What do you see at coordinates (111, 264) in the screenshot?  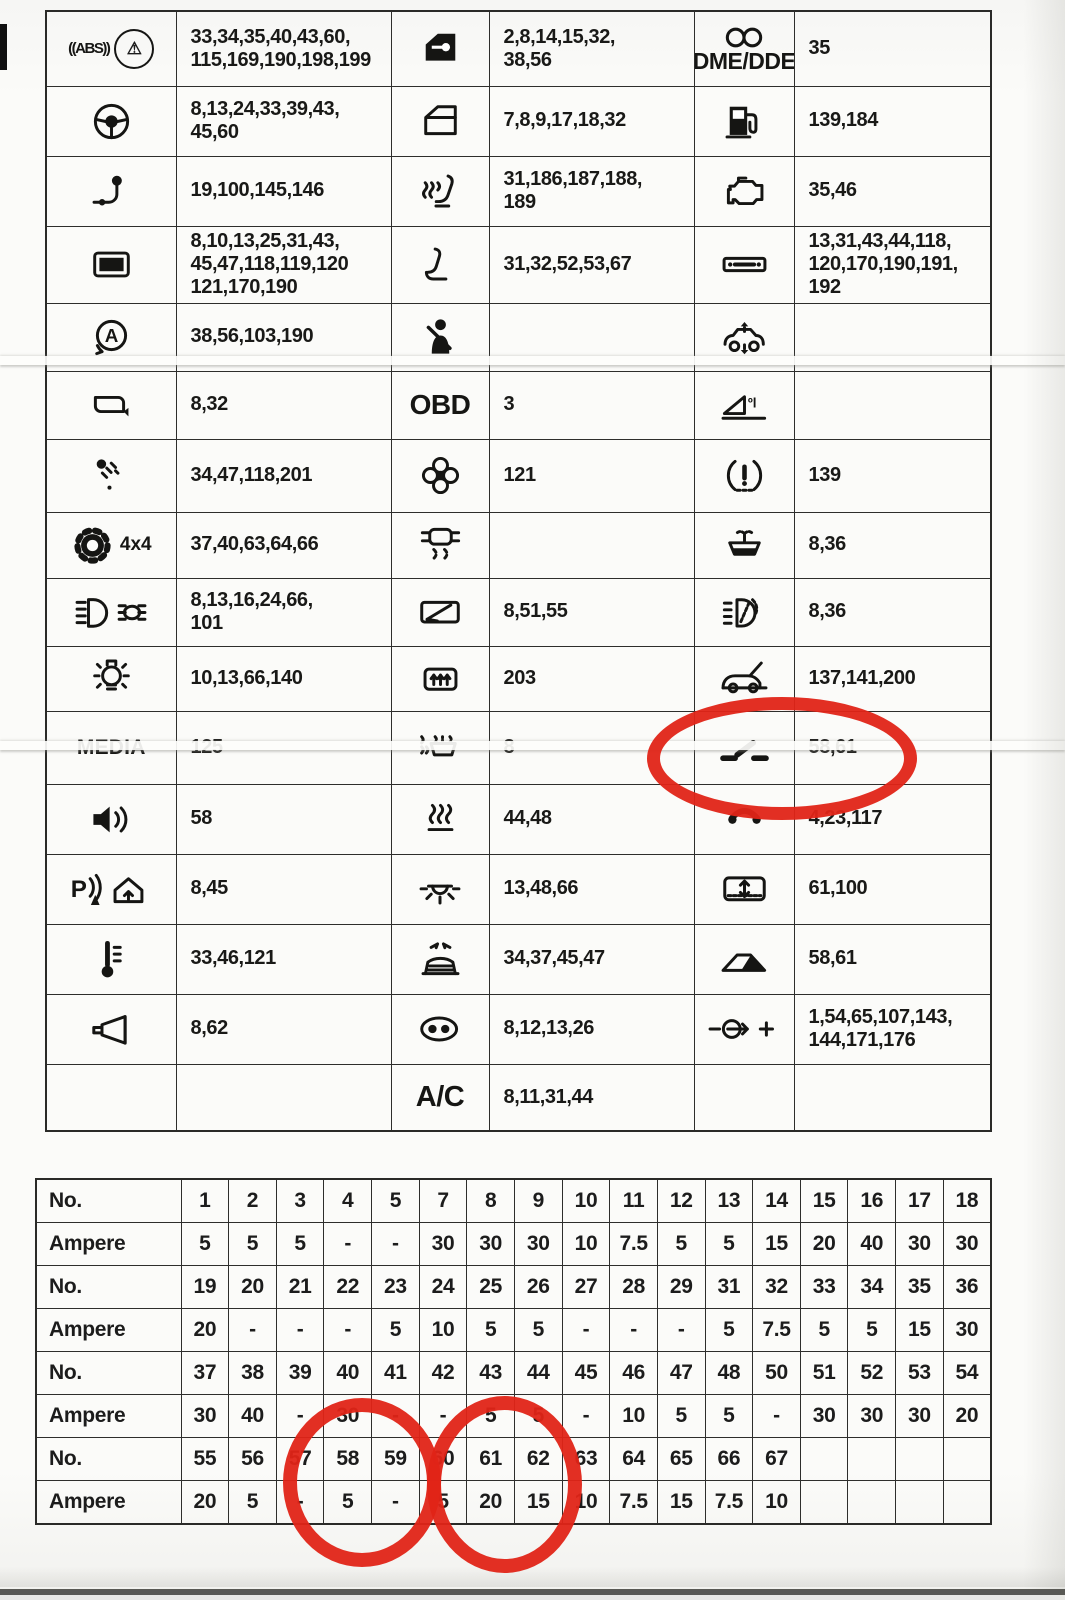 I see `display-screen-icon` at bounding box center [111, 264].